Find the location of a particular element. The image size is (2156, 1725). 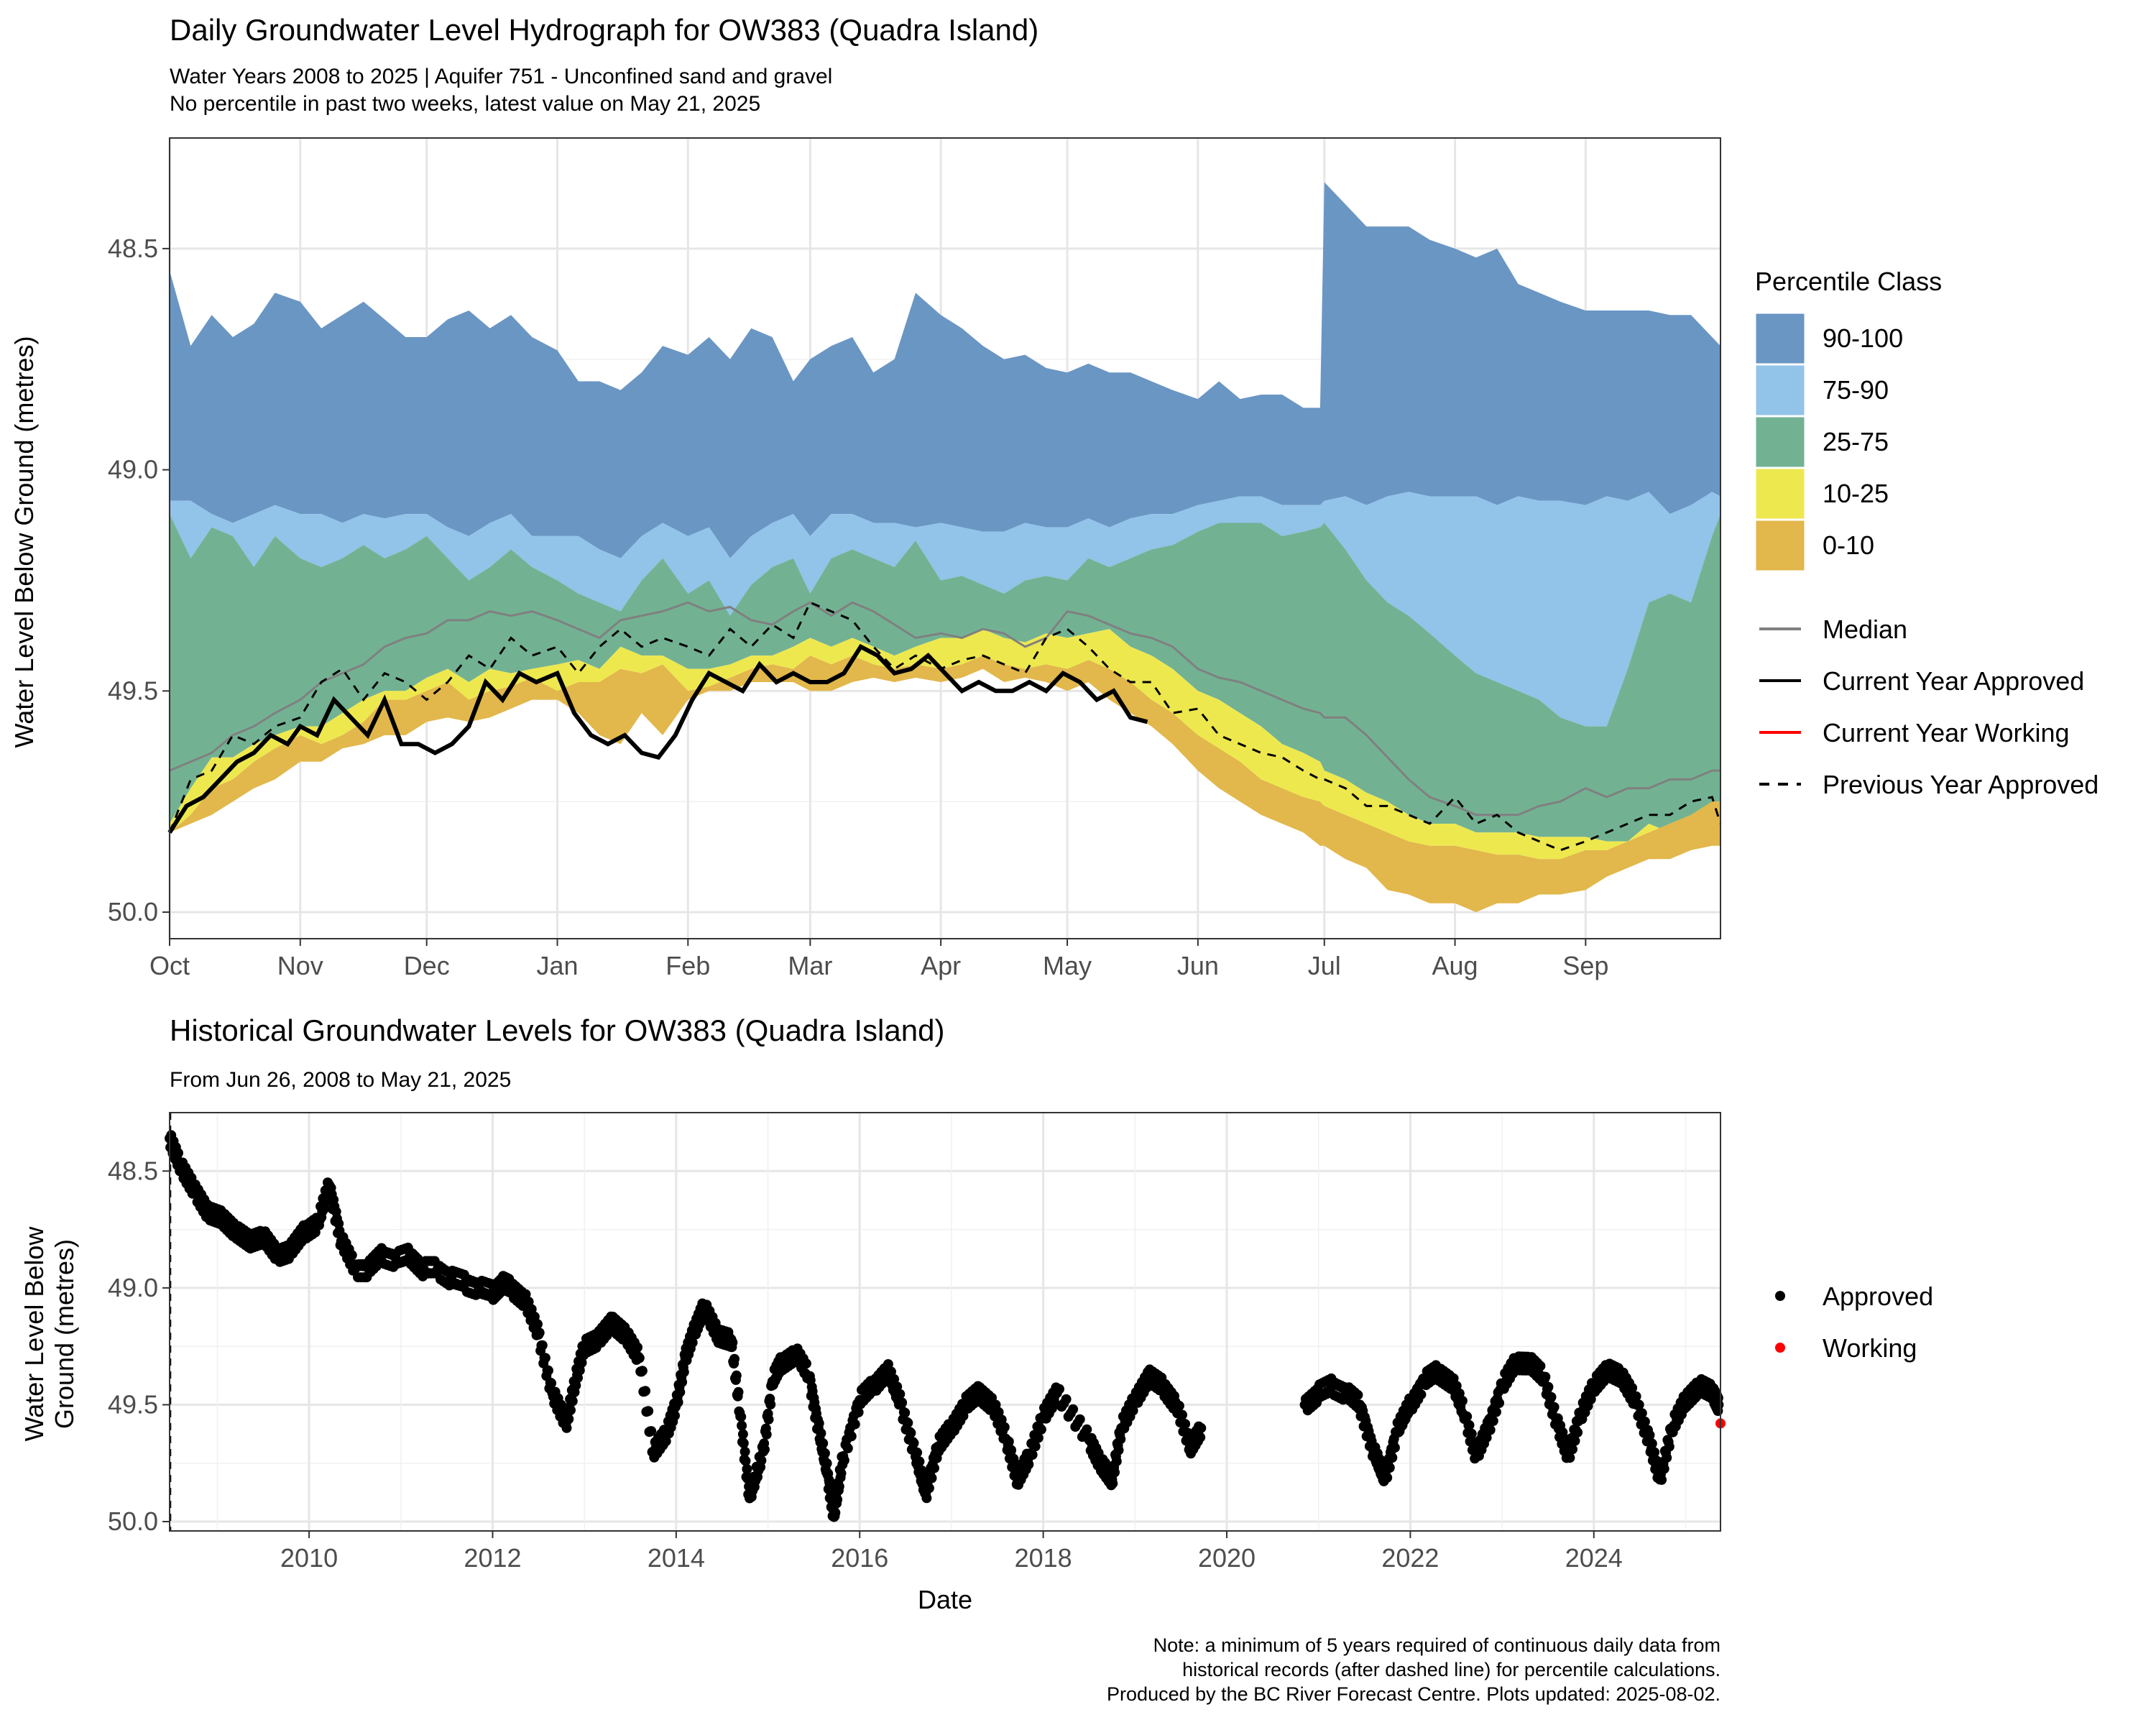

legend-label-90-100: 90-100 is located at coordinates (1863, 338).